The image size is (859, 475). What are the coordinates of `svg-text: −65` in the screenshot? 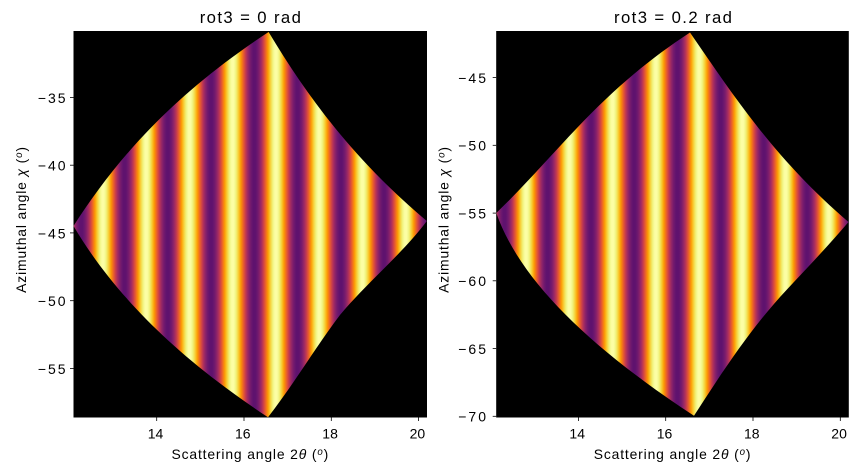 It's located at (473, 349).